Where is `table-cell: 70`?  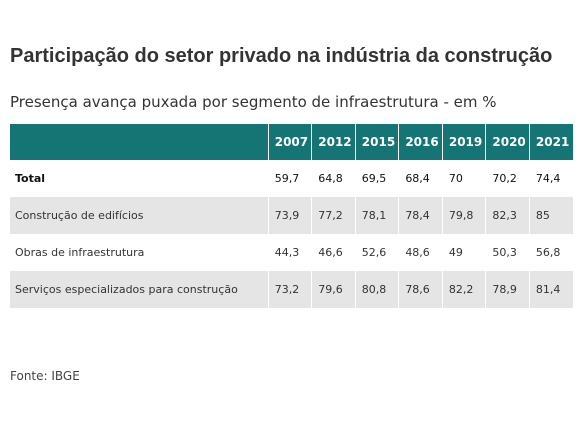
table-cell: 70 is located at coordinates (463, 178).